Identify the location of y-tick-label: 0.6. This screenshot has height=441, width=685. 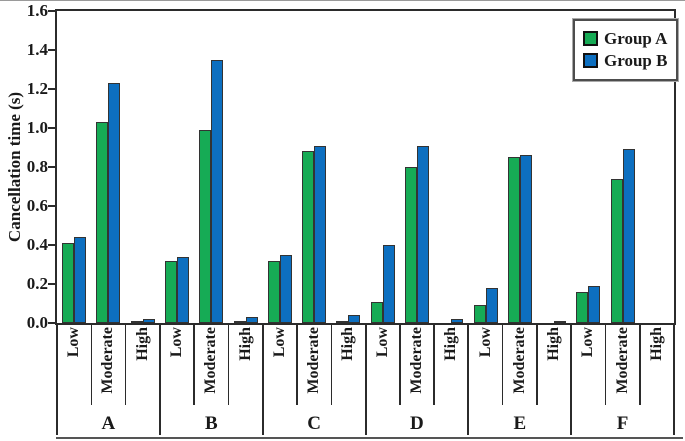
(37, 205).